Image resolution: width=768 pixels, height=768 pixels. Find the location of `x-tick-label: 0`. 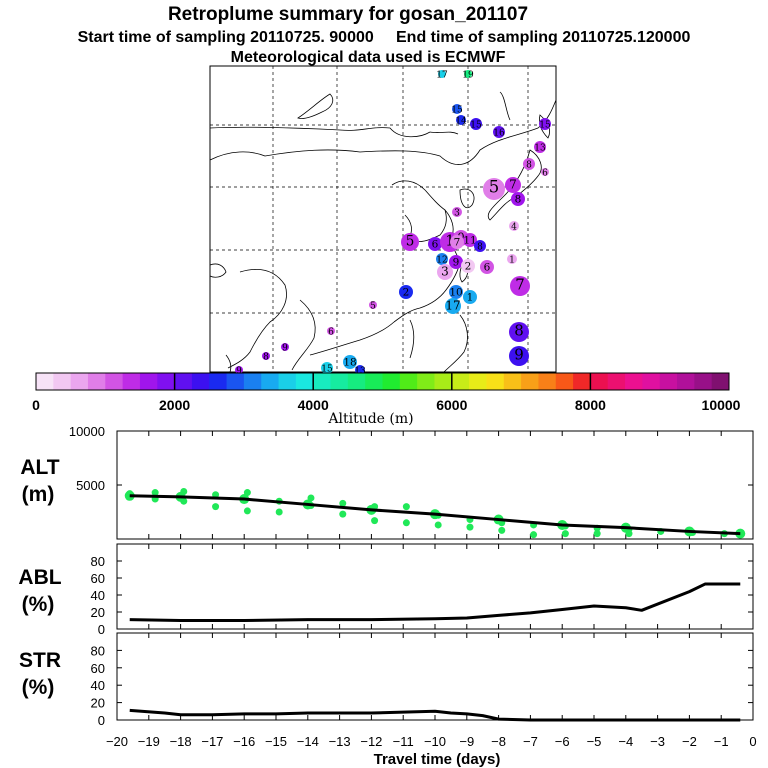

x-tick-label: 0 is located at coordinates (752, 741).